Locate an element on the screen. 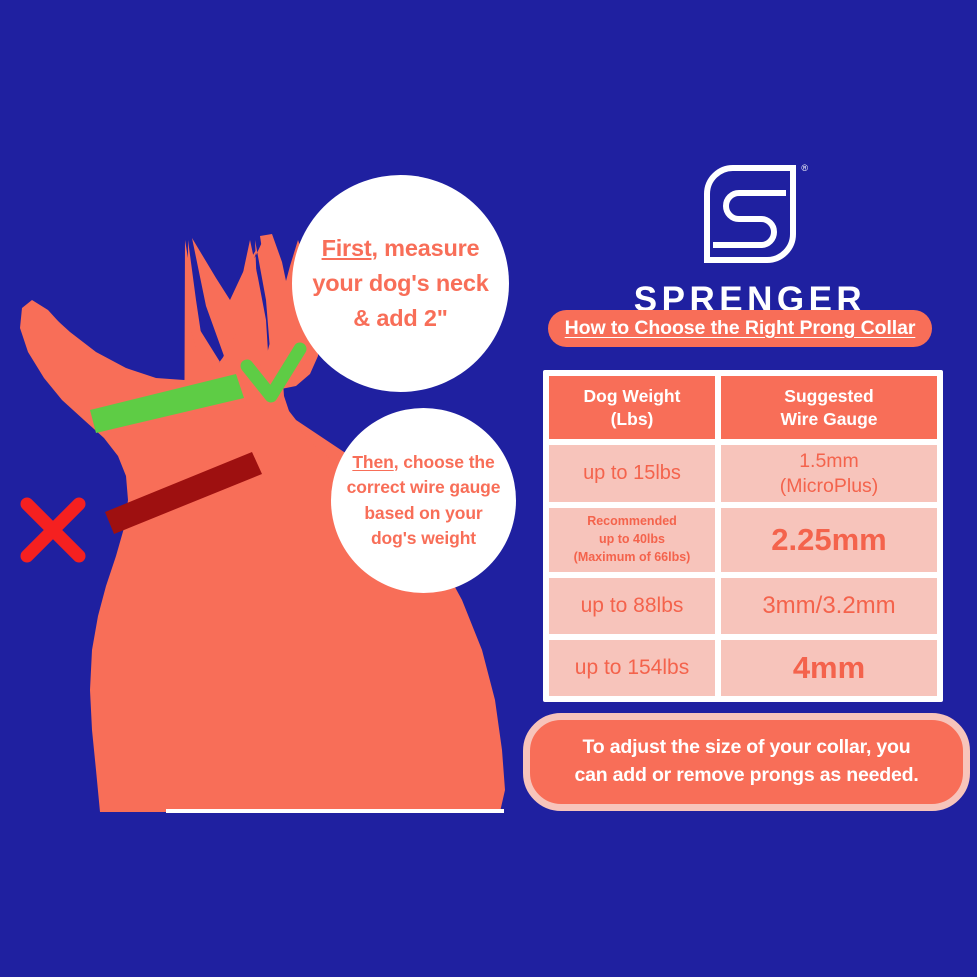  table-header-row: Dog Weight (Lbs) Suggested Wire Gauge is located at coordinates (743, 407).